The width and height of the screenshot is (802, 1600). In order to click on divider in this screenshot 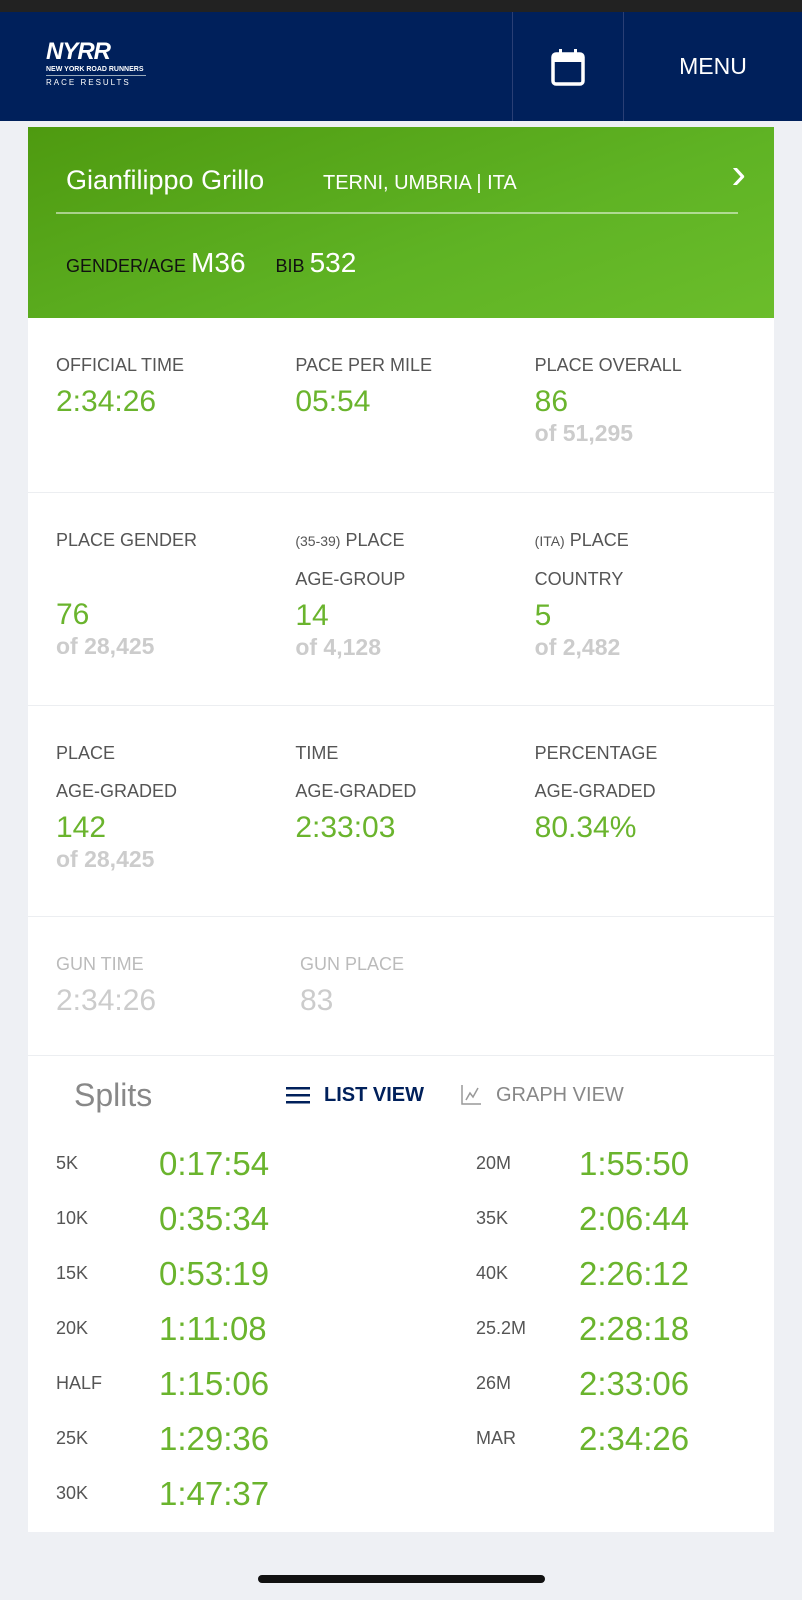, I will do `click(397, 213)`.